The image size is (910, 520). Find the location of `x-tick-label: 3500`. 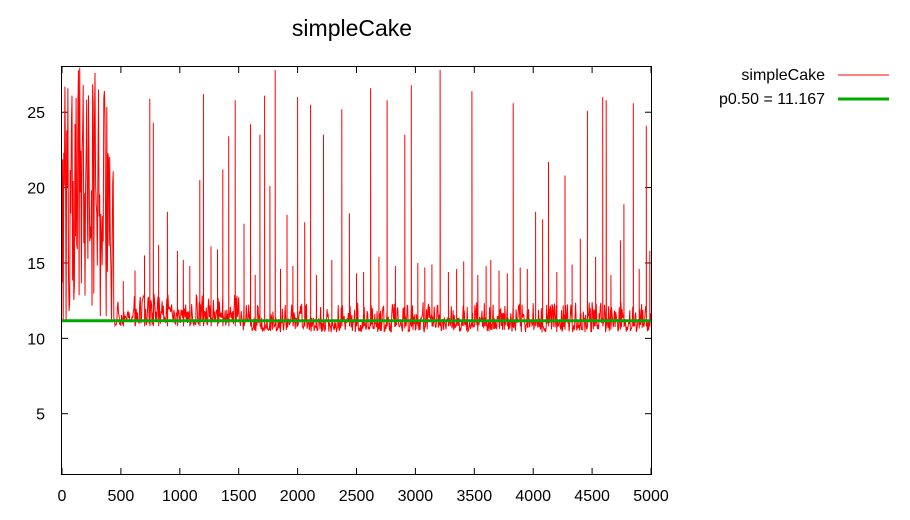

x-tick-label: 3500 is located at coordinates (475, 496).